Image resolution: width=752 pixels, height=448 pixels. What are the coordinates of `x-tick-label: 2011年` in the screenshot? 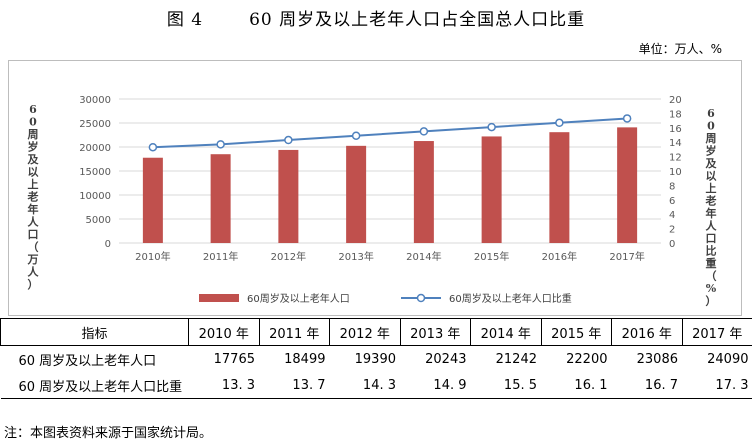 It's located at (220, 256).